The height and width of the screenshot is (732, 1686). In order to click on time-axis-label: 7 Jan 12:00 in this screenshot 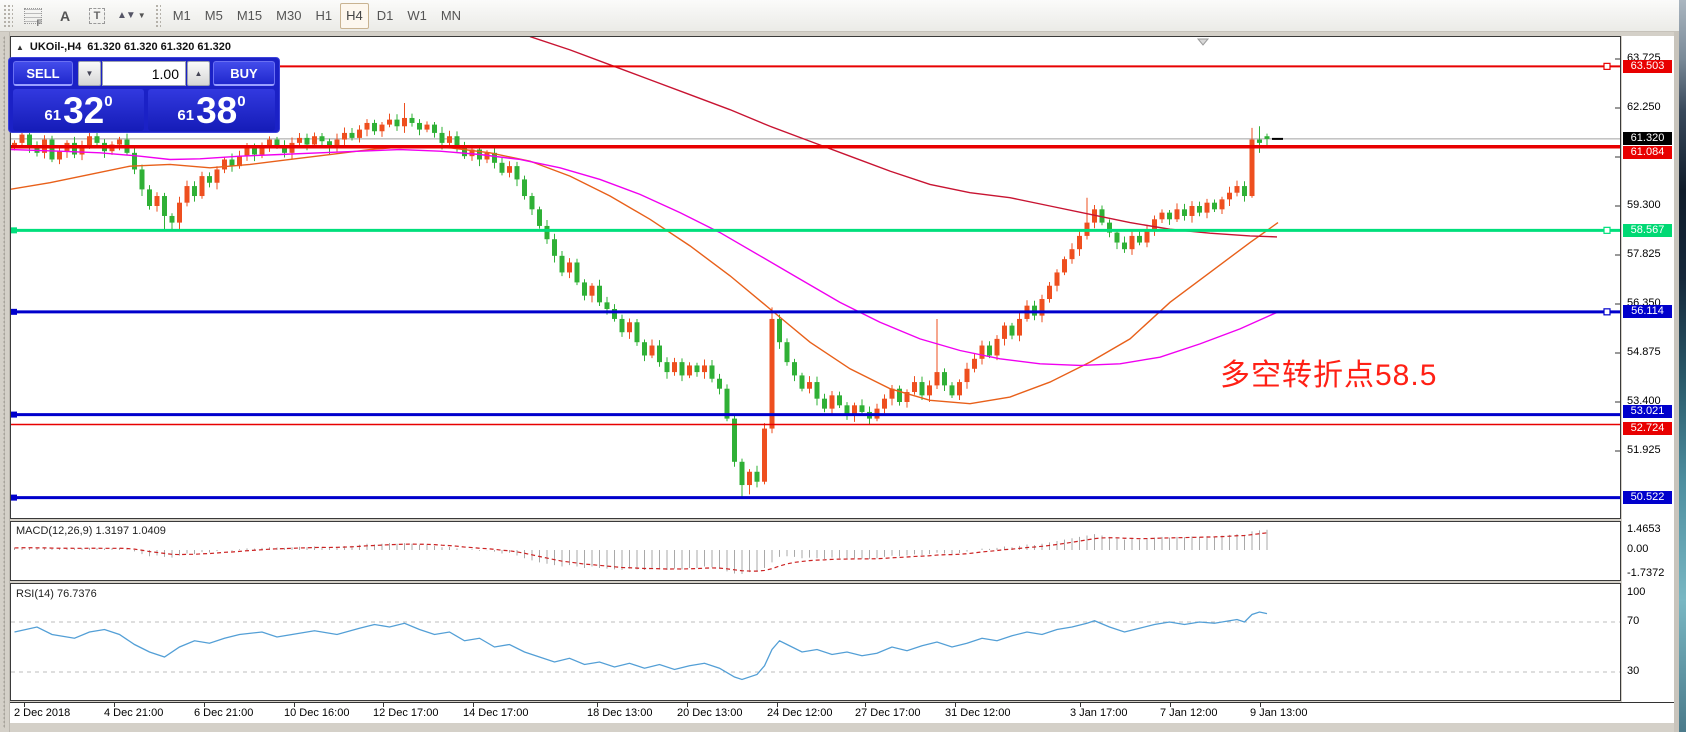, I will do `click(1189, 713)`.